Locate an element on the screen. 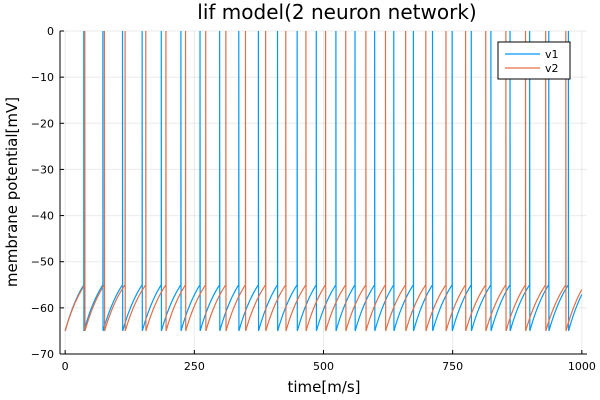 This screenshot has height=400, width=600. y-tick-label: −20 is located at coordinates (42, 123).